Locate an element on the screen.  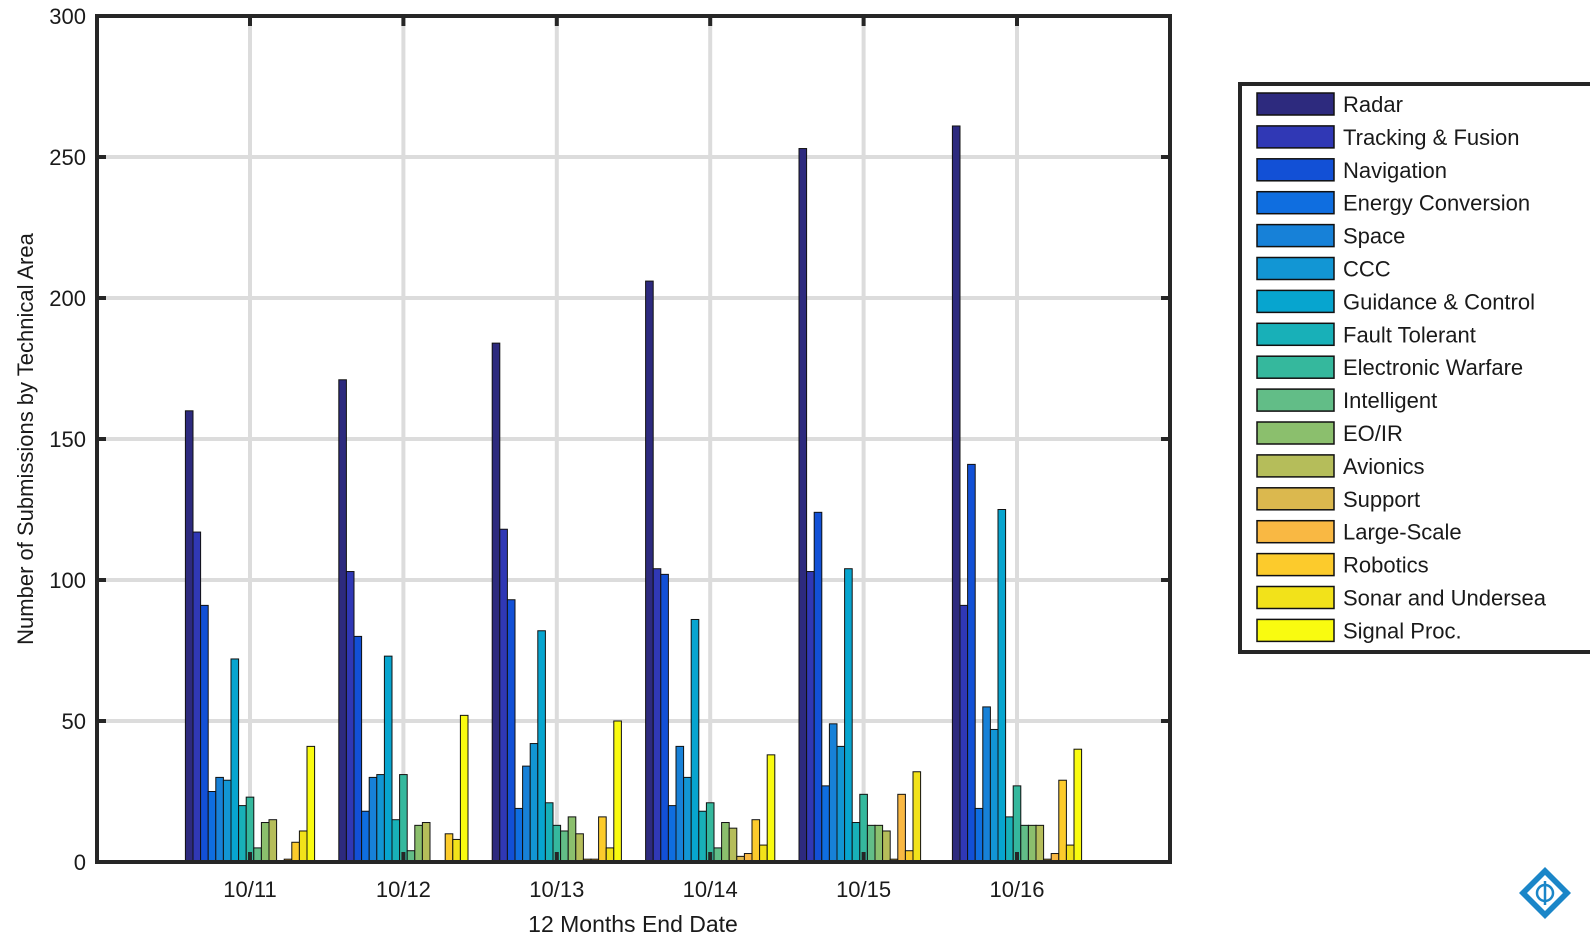
legend-item: Robotics is located at coordinates (1342, 565).